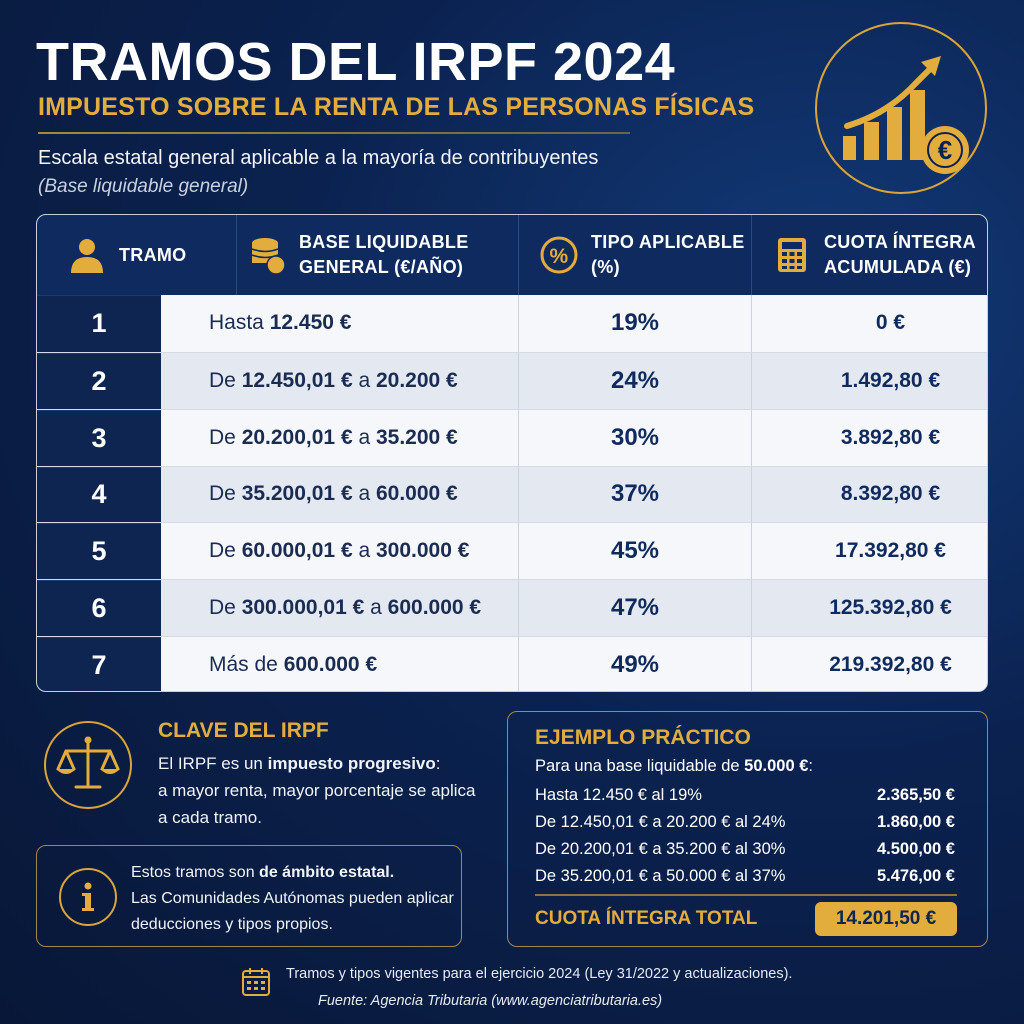 Image resolution: width=1024 pixels, height=1024 pixels. What do you see at coordinates (99, 608) in the screenshot?
I see `bracket-number: 6` at bounding box center [99, 608].